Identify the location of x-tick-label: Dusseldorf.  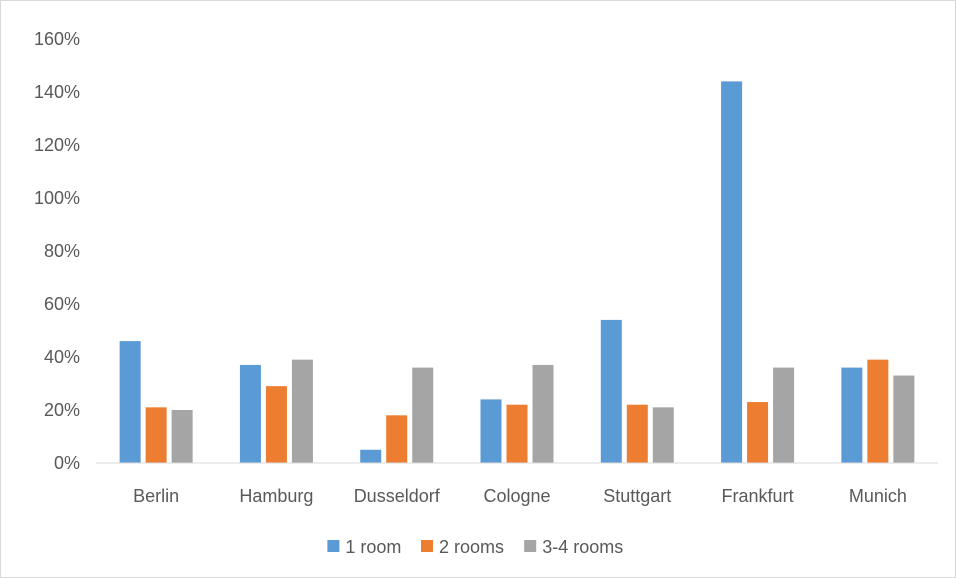
(397, 496).